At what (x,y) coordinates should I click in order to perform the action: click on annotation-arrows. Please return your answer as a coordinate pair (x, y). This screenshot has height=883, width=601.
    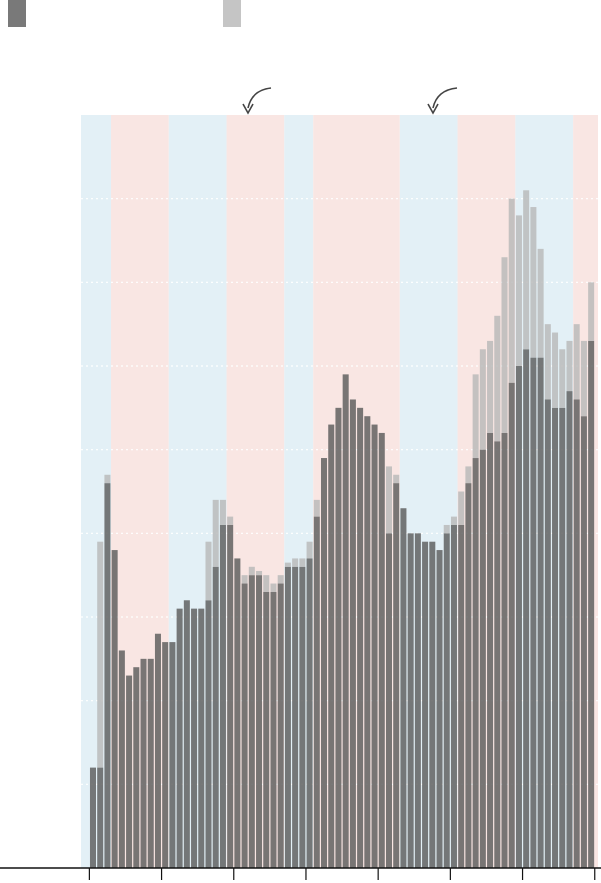
    Looking at the image, I should click on (350, 101).